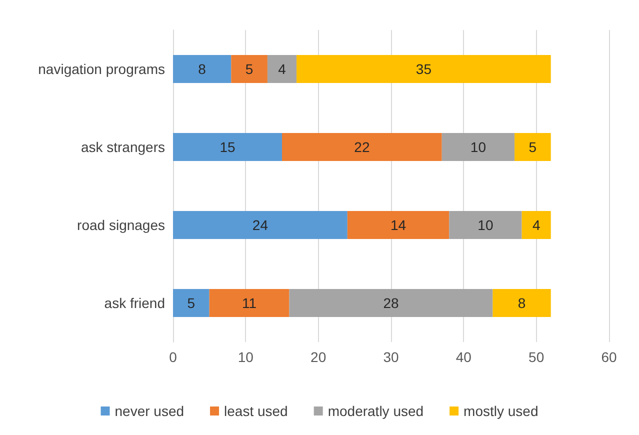  What do you see at coordinates (391, 357) in the screenshot?
I see `x-tick-label: 30` at bounding box center [391, 357].